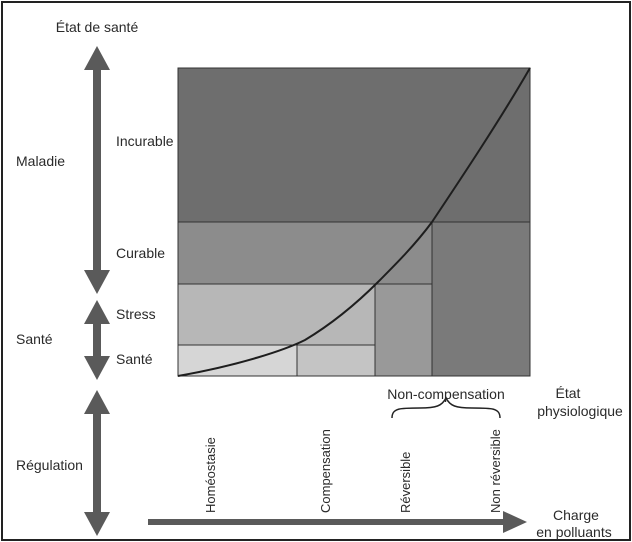 This screenshot has width=632, height=542. I want to click on physiologique-label: physiologique, so click(580, 411).